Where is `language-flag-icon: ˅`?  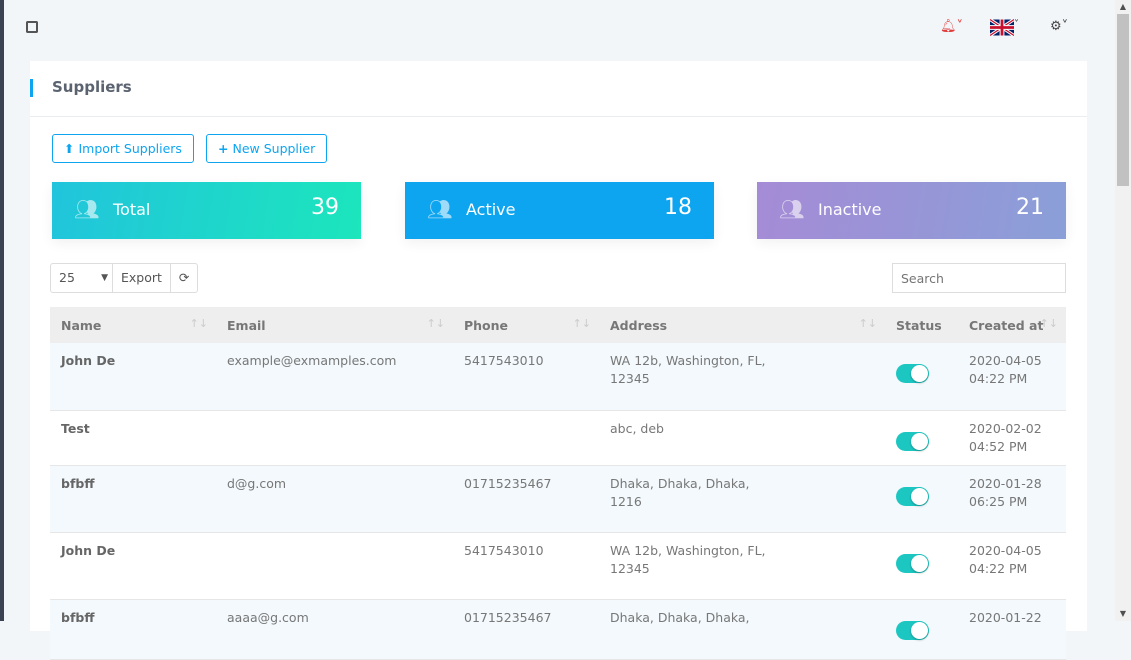 language-flag-icon: ˅ is located at coordinates (1004, 29).